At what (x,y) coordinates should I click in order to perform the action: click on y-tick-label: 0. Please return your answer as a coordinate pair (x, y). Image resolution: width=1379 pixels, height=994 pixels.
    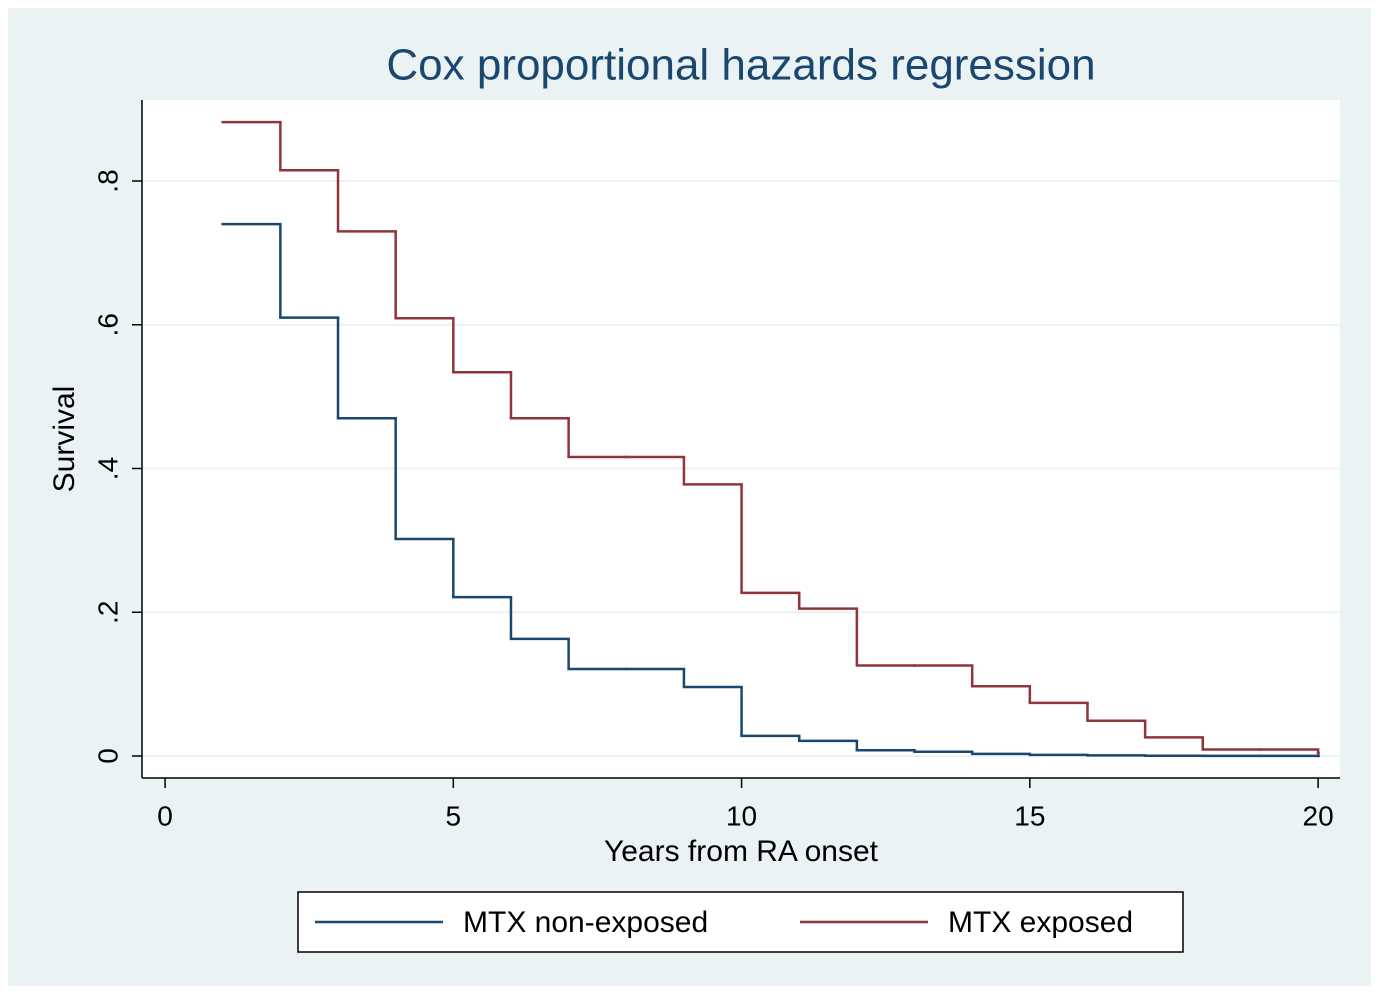
    Looking at the image, I should click on (107, 756).